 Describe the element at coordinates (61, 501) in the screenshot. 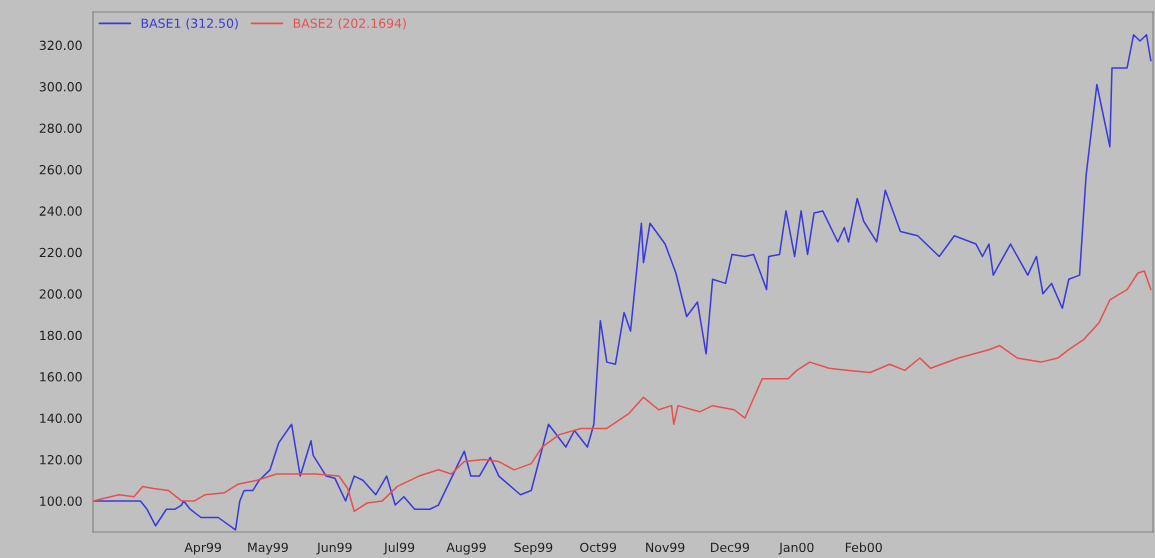

I see `y-tick-label: 100.00` at that location.